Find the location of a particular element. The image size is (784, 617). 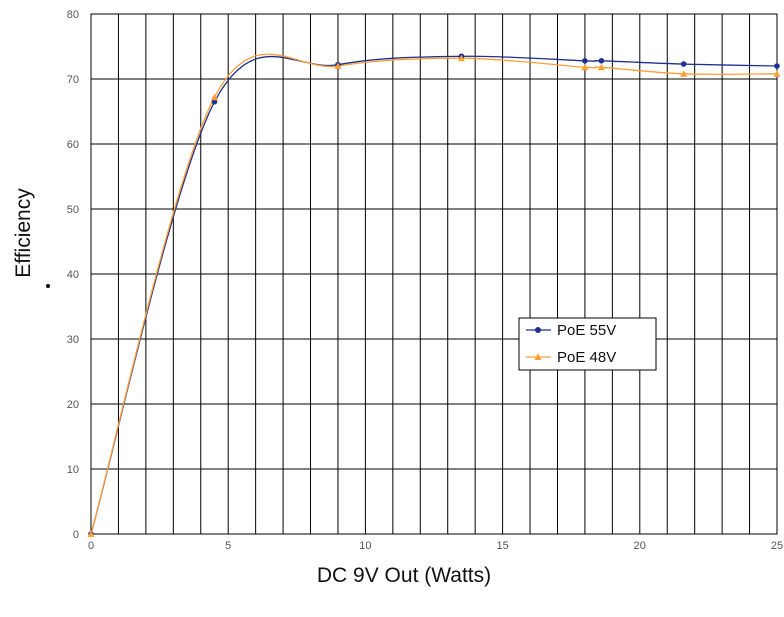

y-tick-label: 0 is located at coordinates (76, 535).